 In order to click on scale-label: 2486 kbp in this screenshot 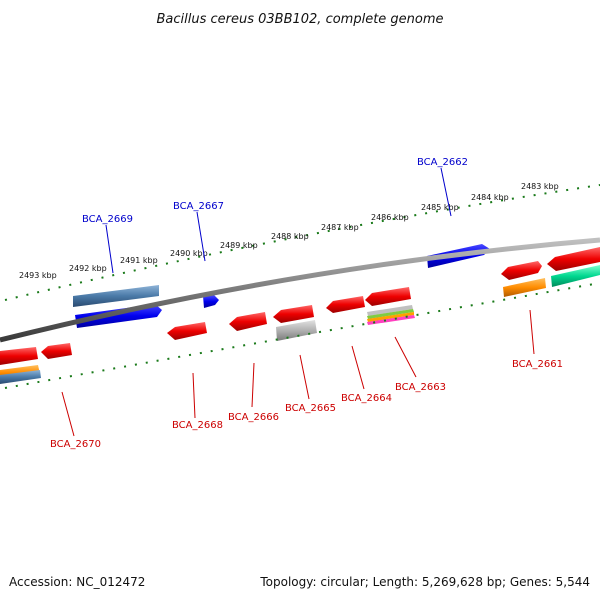, I will do `click(390, 217)`.